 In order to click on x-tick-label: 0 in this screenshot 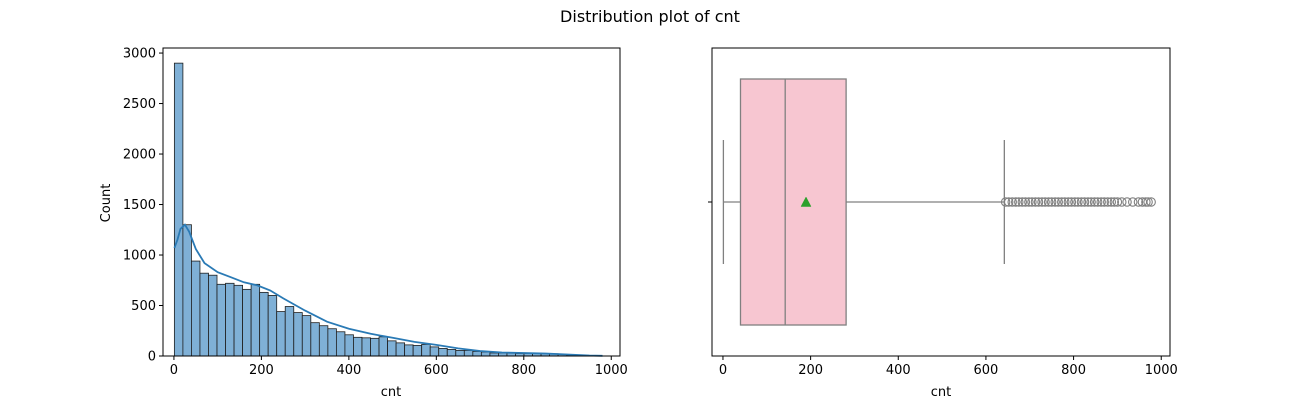, I will do `click(723, 370)`.